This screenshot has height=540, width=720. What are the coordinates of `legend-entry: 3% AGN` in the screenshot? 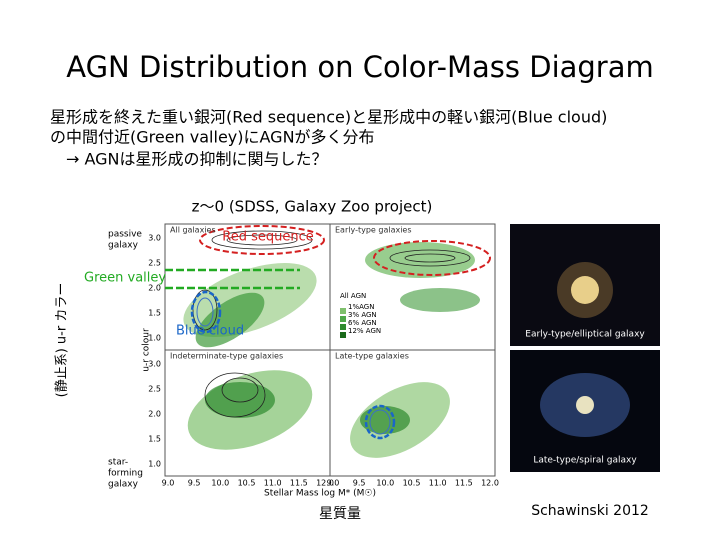 It's located at (362, 315).